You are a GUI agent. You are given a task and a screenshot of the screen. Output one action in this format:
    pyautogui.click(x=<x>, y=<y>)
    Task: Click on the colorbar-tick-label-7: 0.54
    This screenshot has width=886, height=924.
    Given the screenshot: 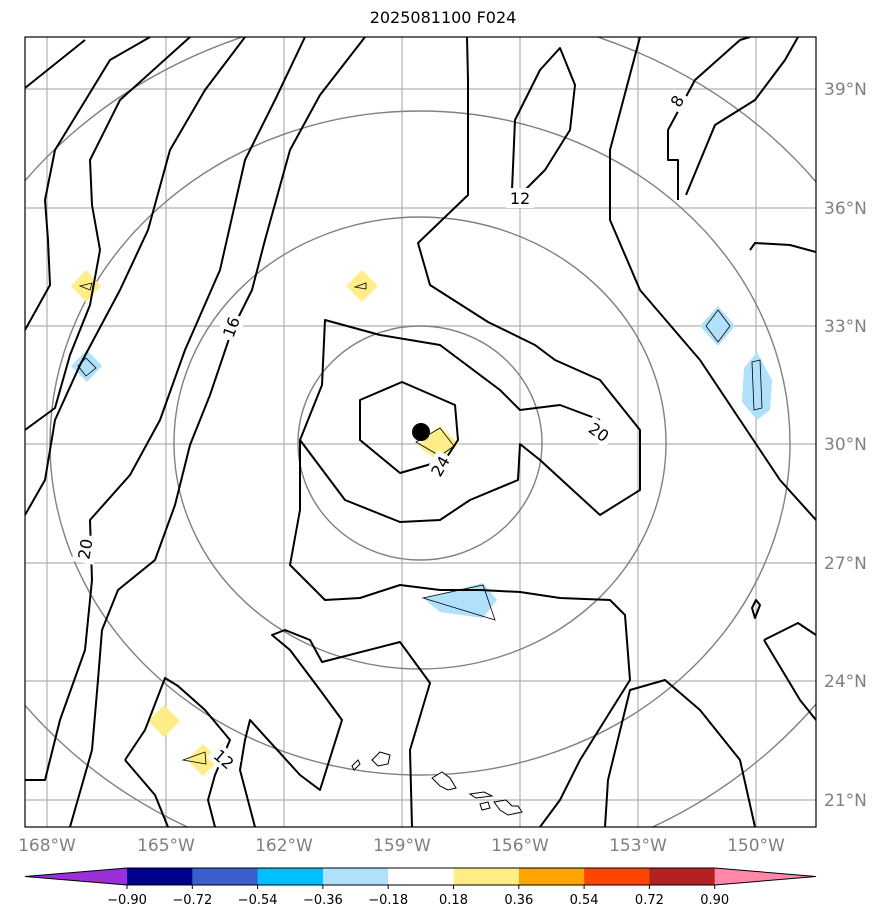 What is the action you would take?
    pyautogui.click(x=584, y=900)
    